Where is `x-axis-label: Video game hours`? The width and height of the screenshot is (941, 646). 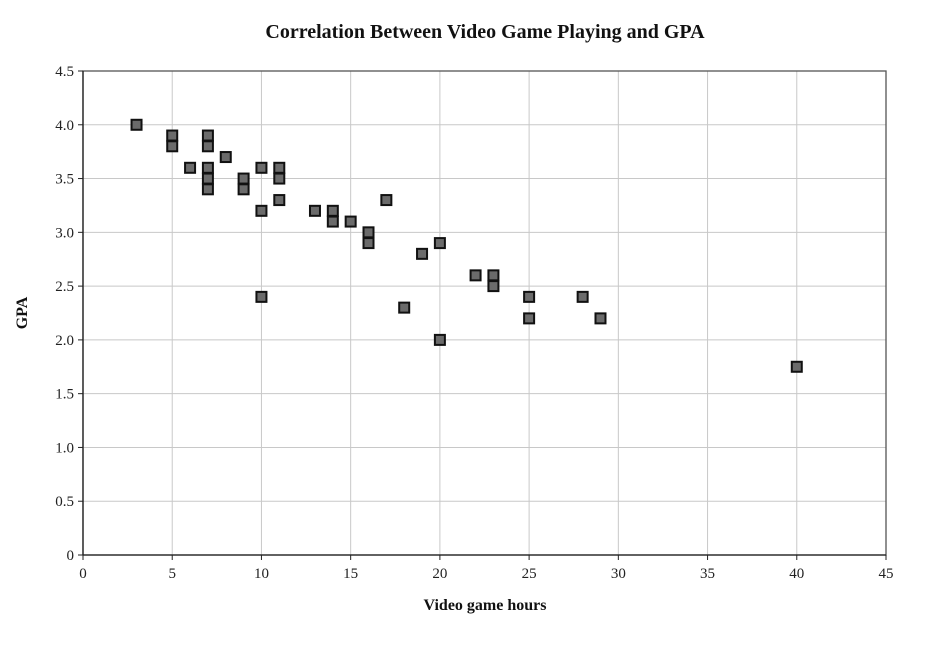
x-axis-label: Video game hours is located at coordinates (485, 605).